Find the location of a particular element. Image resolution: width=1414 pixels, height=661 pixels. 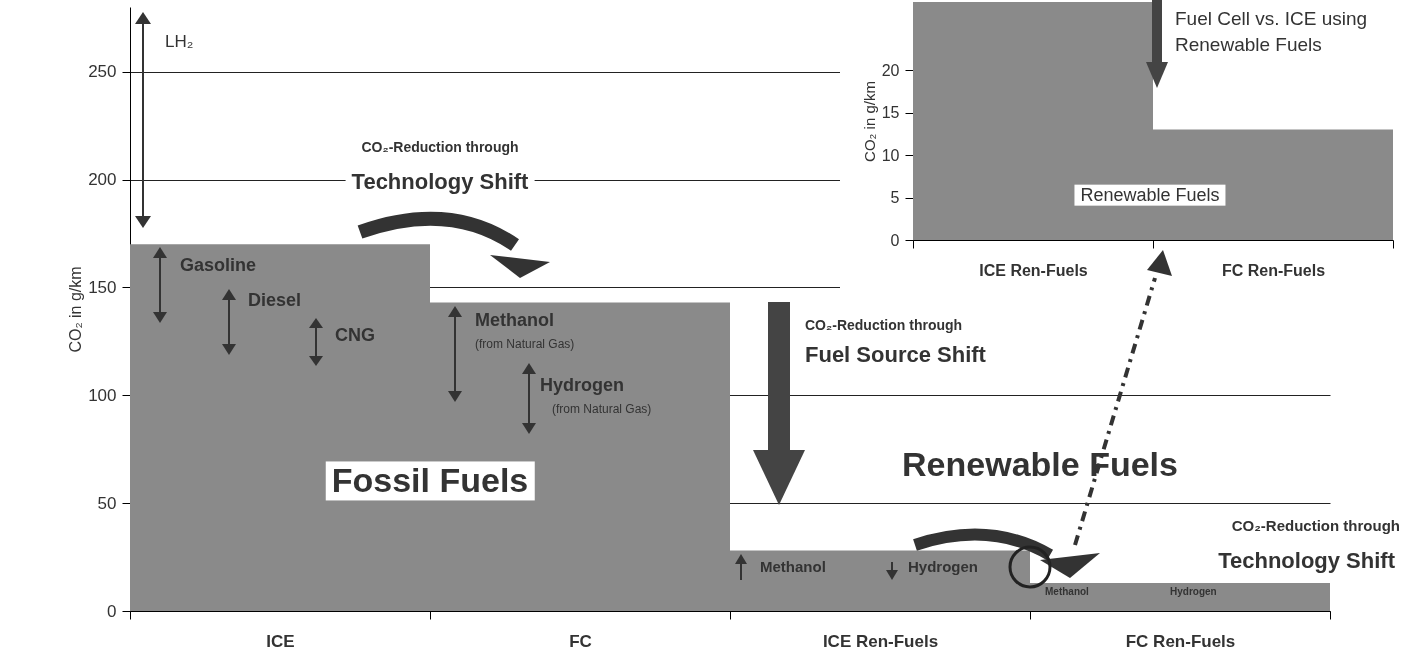

y-tick-label: 20 is located at coordinates (890, 70).